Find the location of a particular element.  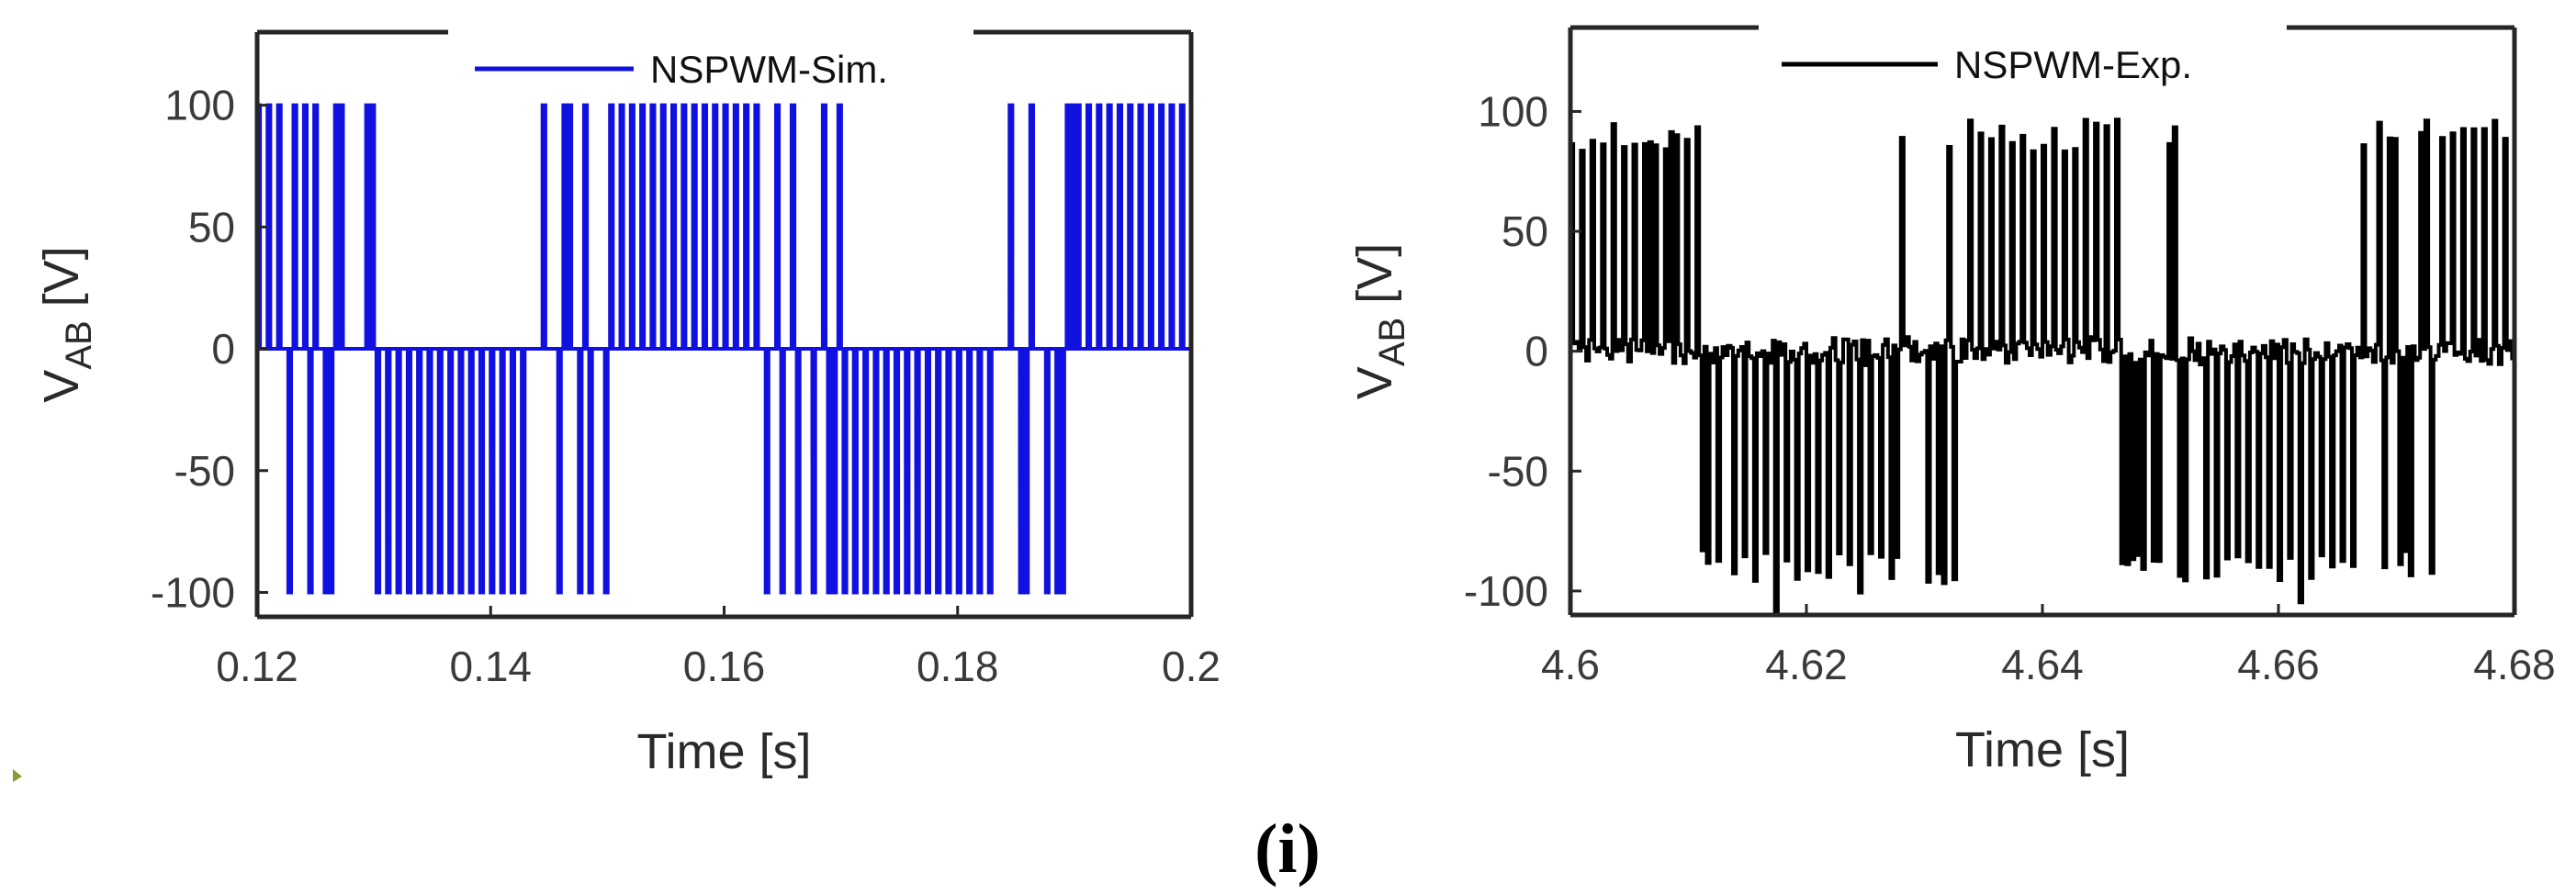

x-tick-label: 4.62 is located at coordinates (1806, 664).